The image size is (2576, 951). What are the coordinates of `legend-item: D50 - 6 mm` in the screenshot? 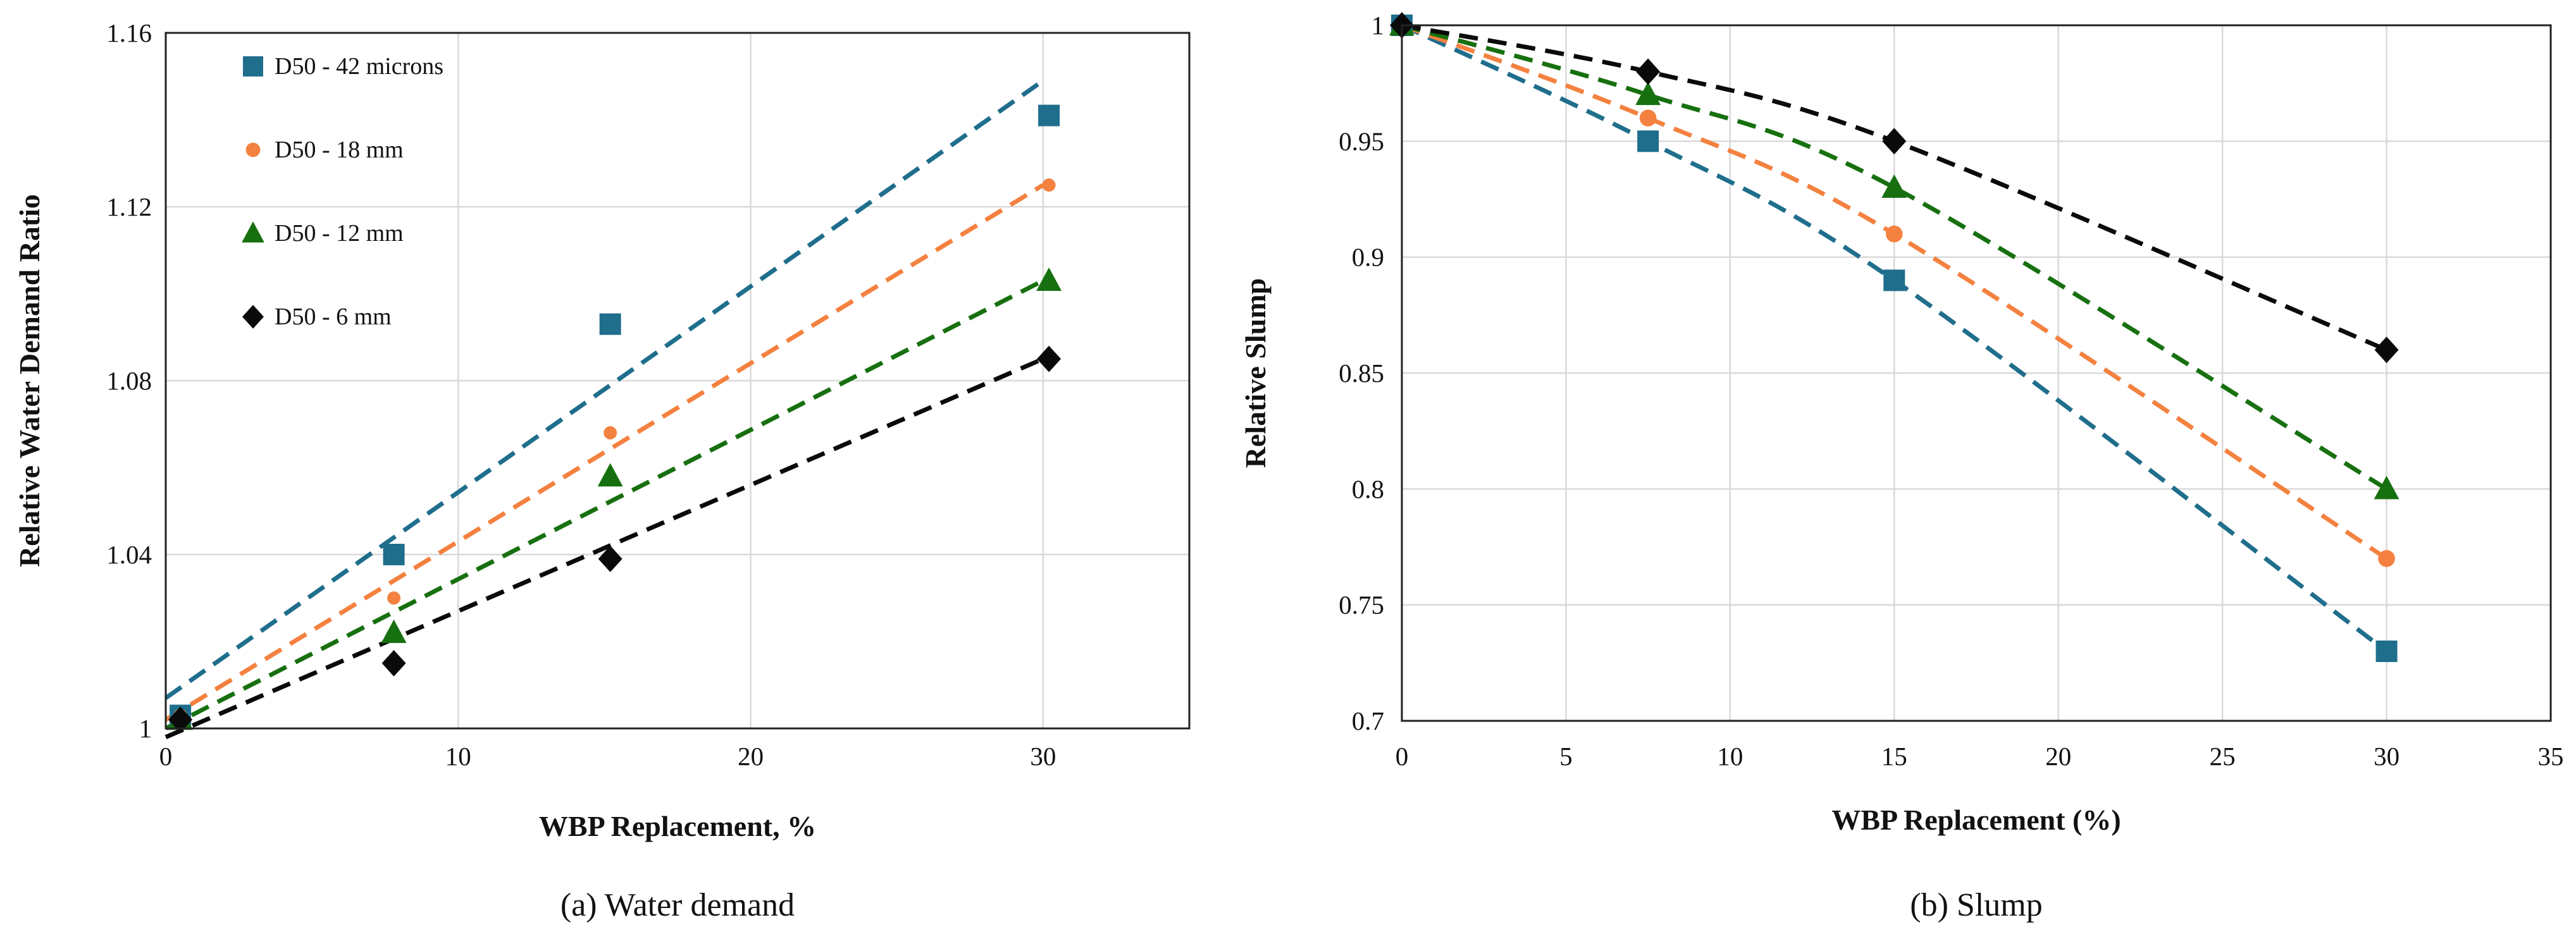 It's located at (317, 317).